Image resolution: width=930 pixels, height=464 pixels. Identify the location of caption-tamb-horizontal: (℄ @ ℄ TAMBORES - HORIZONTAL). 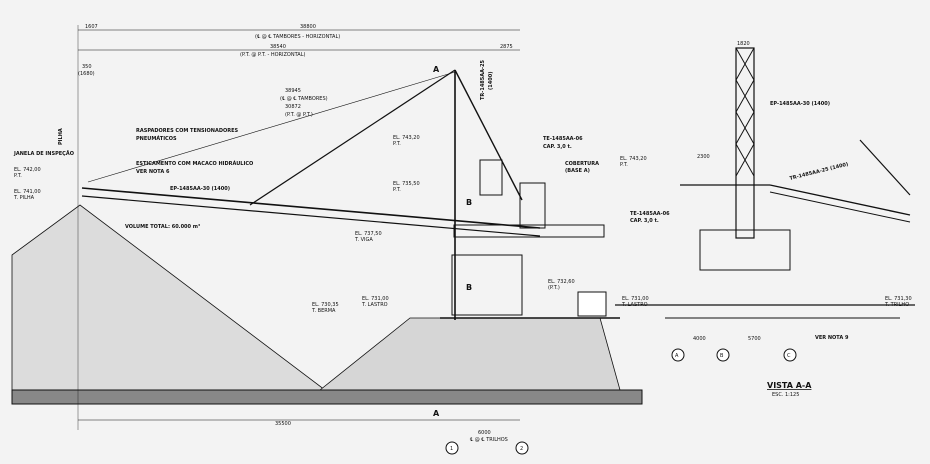
(297, 37).